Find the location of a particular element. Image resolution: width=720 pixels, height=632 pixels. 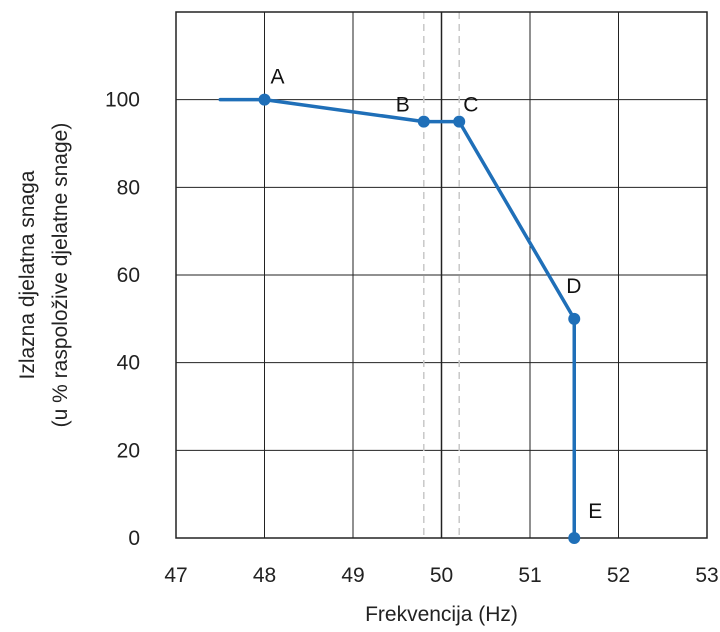

point-label-a: A is located at coordinates (278, 77).